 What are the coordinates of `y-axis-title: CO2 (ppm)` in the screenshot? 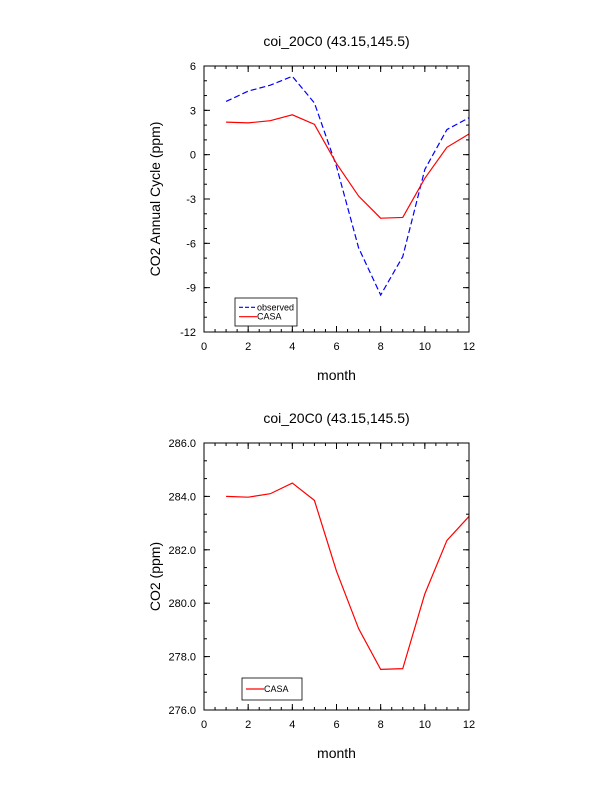 It's located at (155, 576).